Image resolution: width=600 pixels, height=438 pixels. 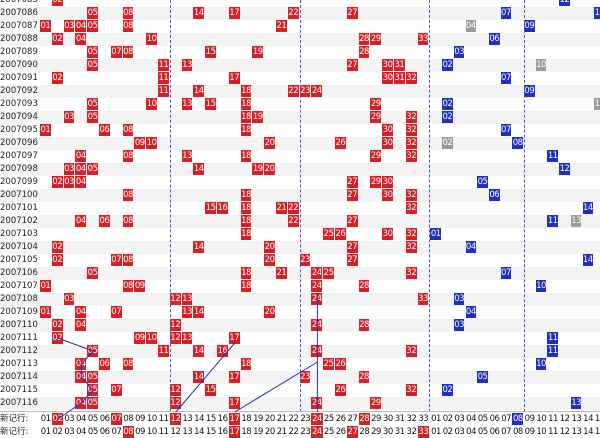 What do you see at coordinates (57, 260) in the screenshot?
I see `red-ball: 02` at bounding box center [57, 260].